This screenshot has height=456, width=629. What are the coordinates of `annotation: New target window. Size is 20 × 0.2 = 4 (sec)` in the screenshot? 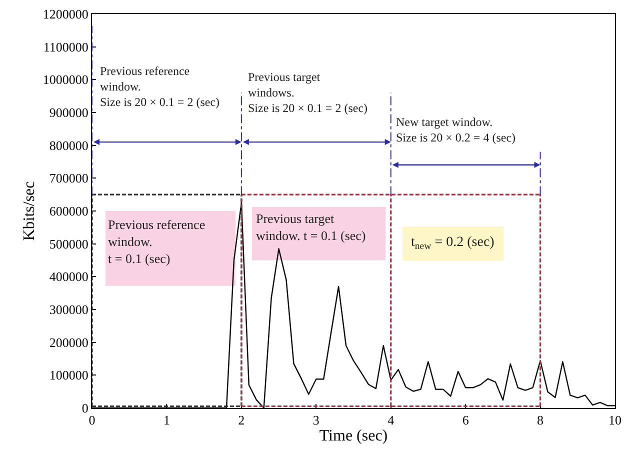 It's located at (456, 130).